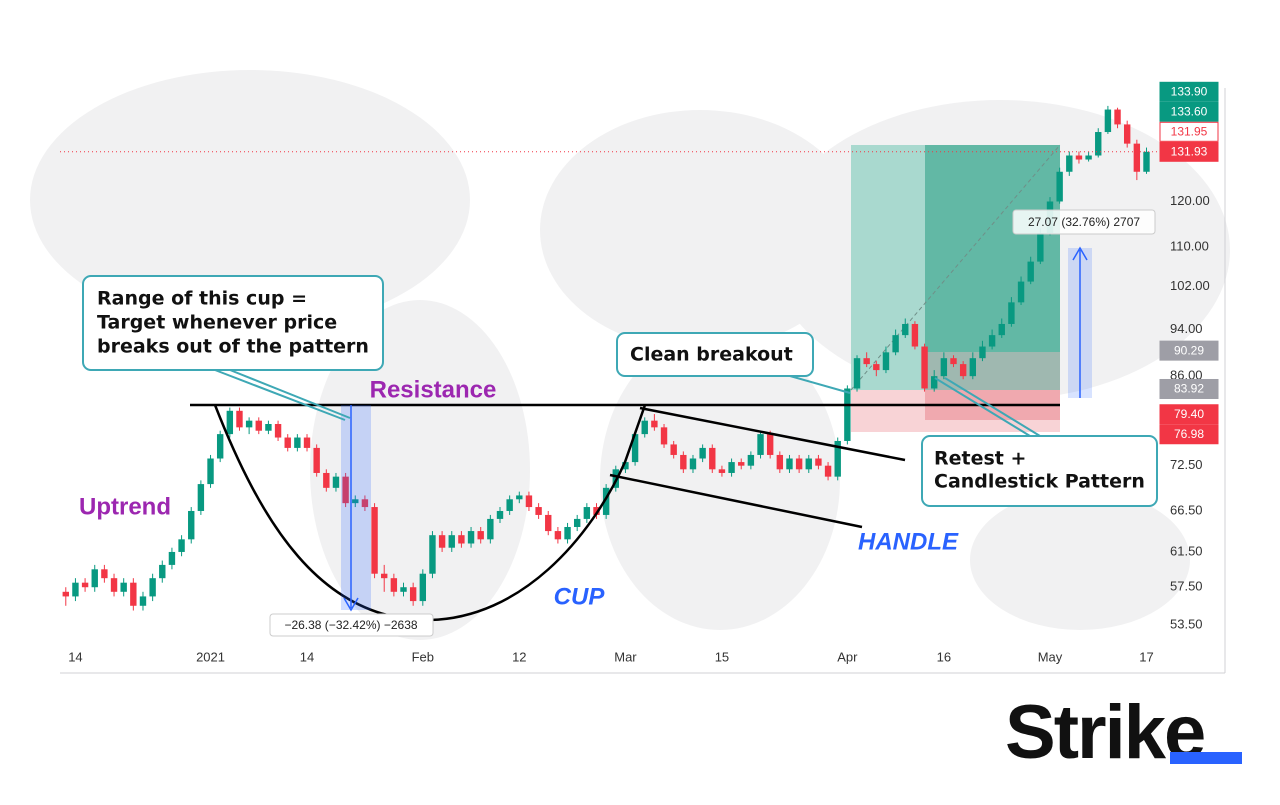 The height and width of the screenshot is (805, 1280). I want to click on price-label: 76.98, so click(1189, 434).